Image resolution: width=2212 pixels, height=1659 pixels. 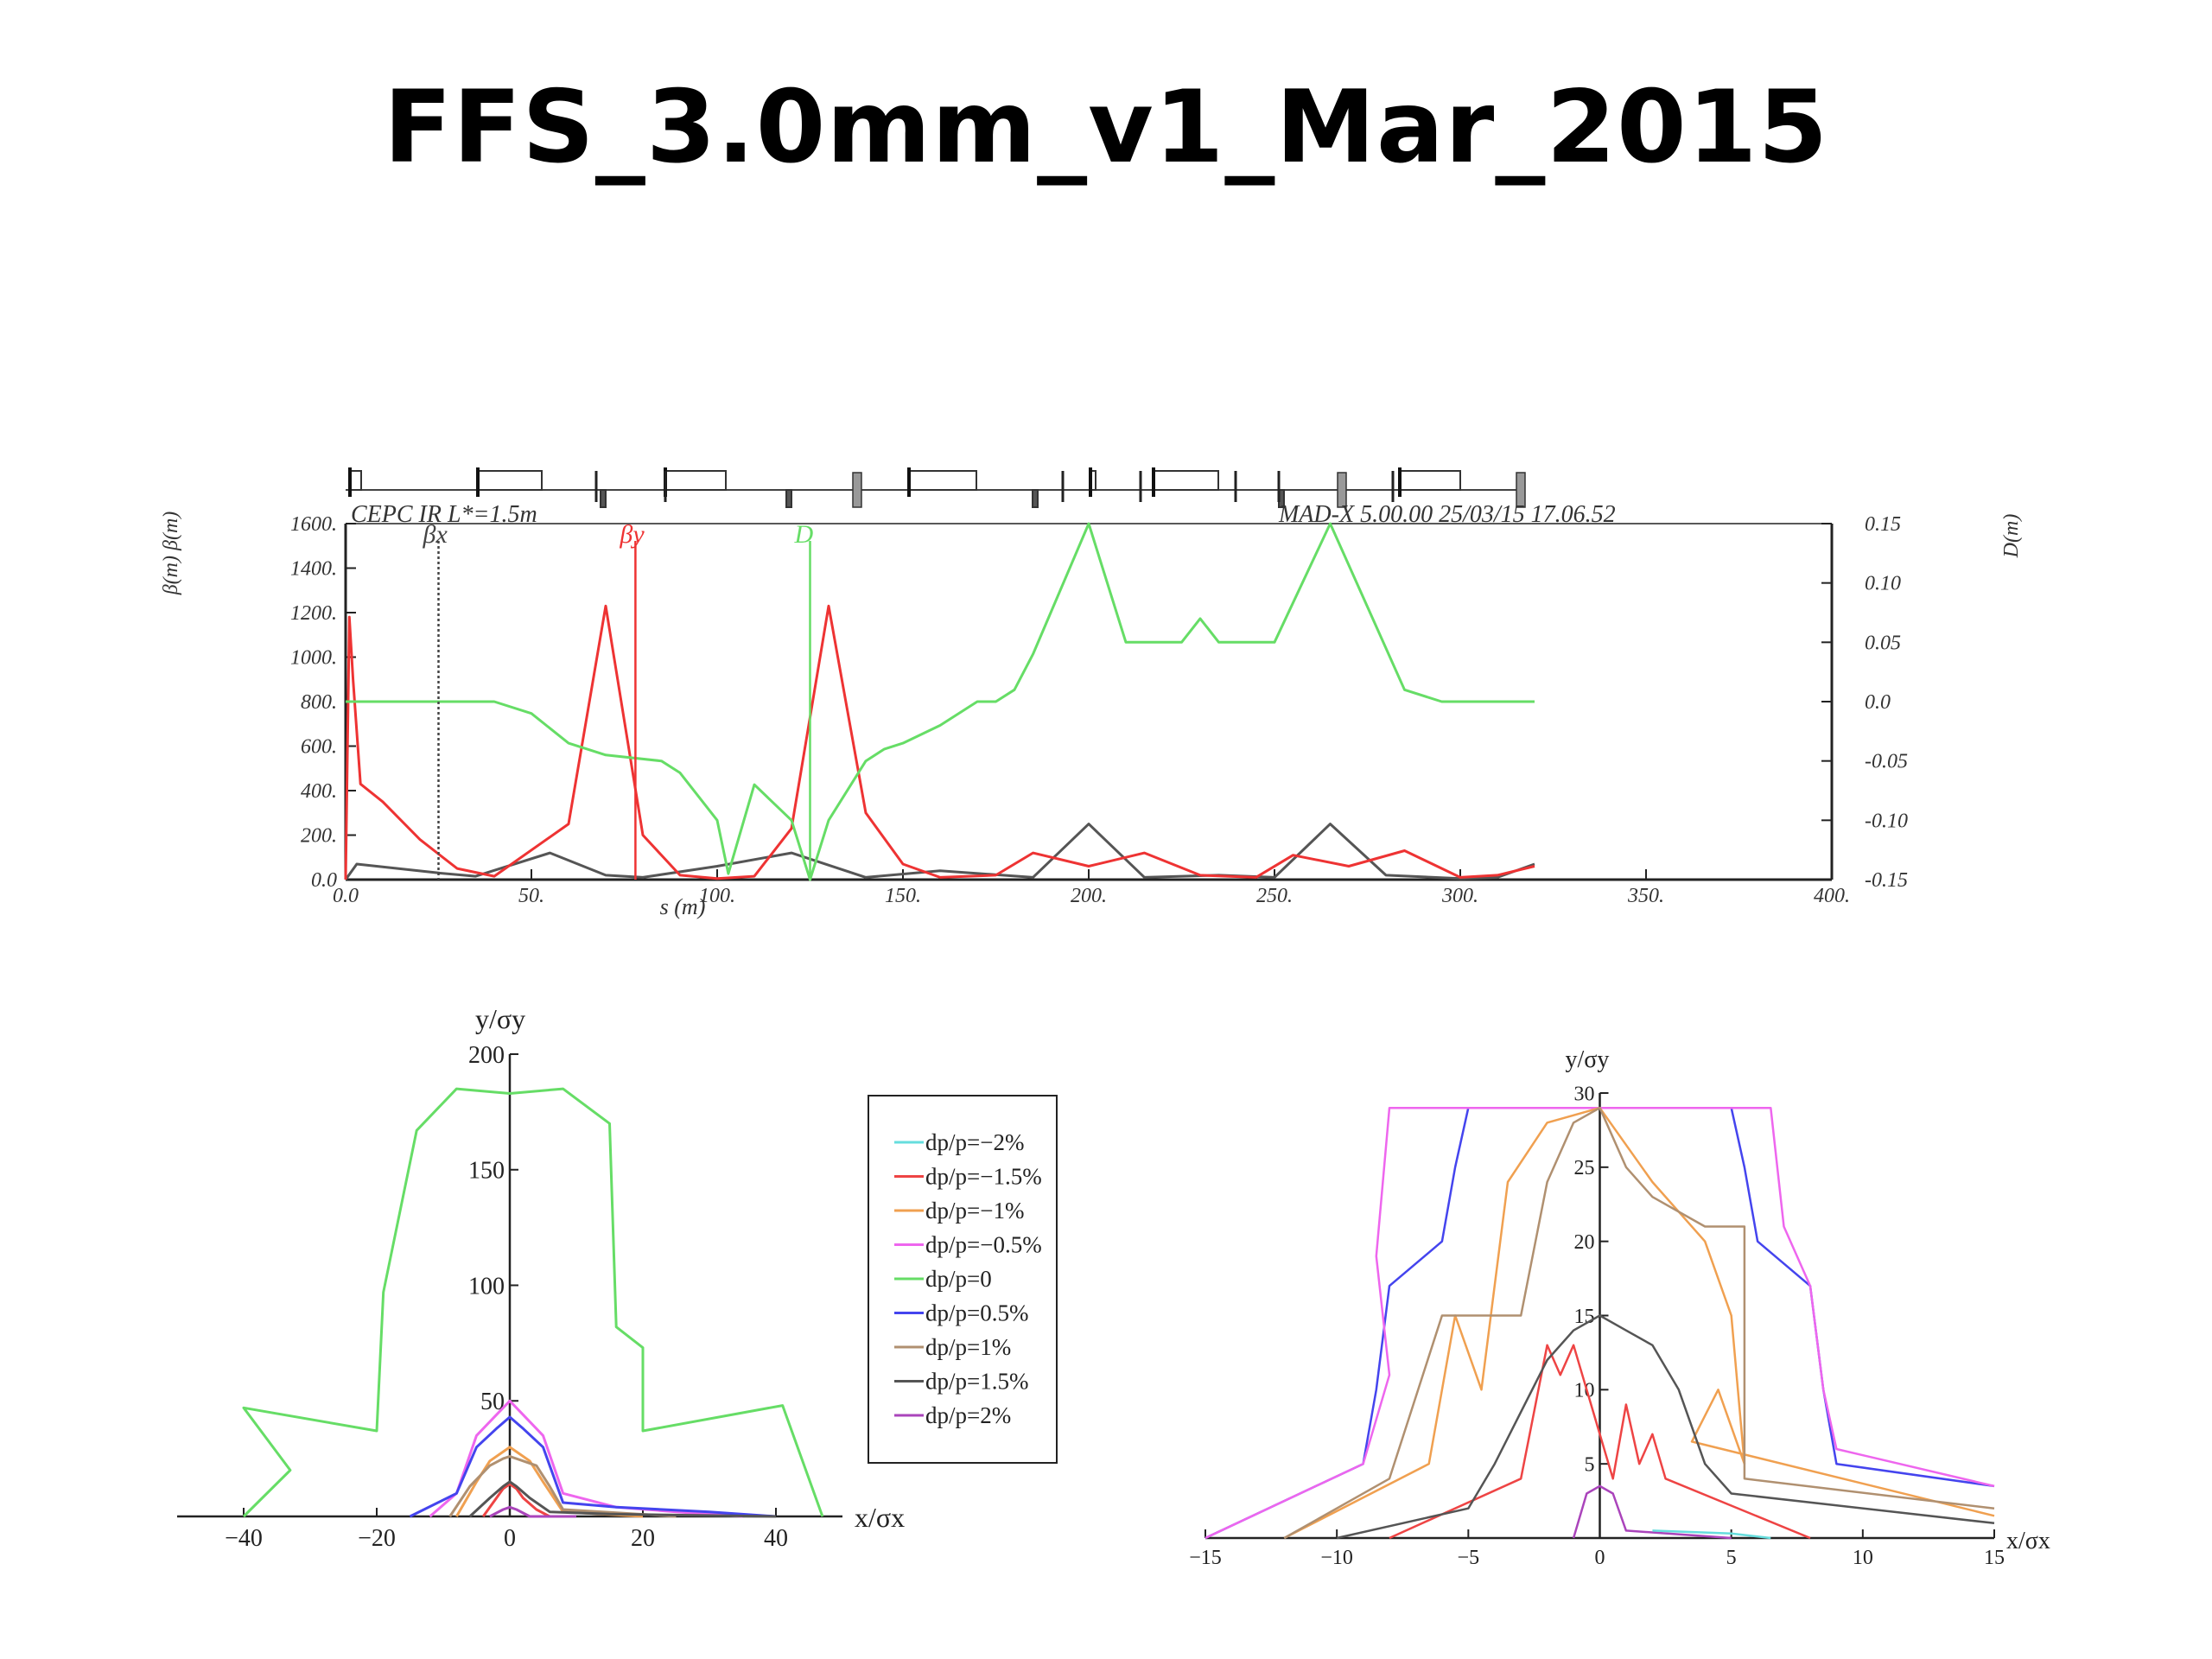 What do you see at coordinates (486, 1286) in the screenshot?
I see `aperture-y-tick-label: 100` at bounding box center [486, 1286].